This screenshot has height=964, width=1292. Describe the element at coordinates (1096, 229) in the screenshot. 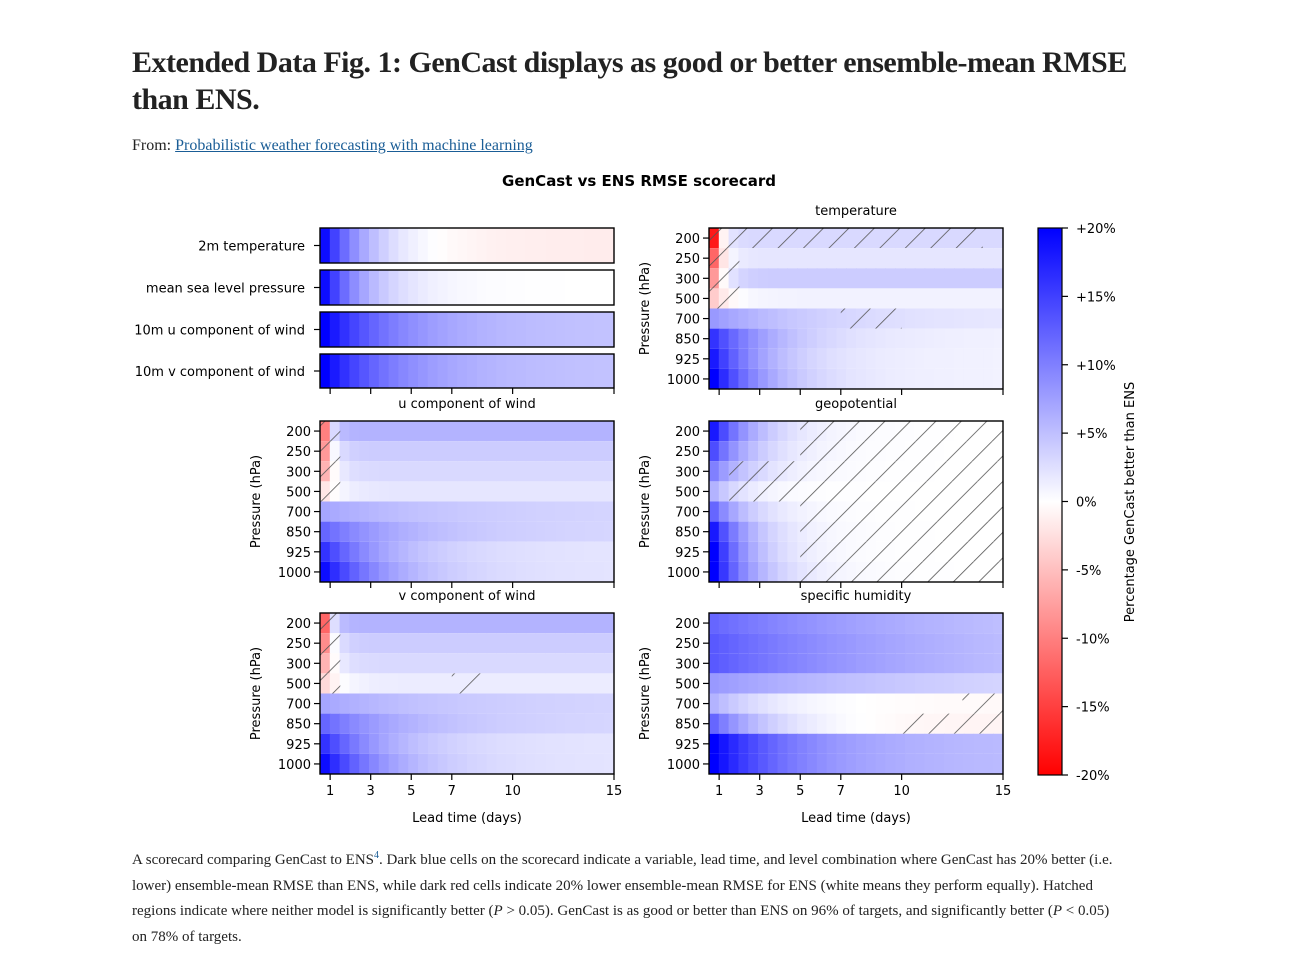

I see `colorbar-tick-label: +20%` at that location.